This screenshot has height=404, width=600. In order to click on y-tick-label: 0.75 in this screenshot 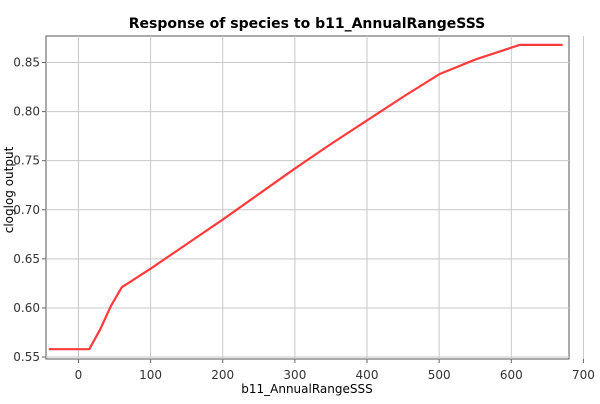, I will do `click(26, 161)`.